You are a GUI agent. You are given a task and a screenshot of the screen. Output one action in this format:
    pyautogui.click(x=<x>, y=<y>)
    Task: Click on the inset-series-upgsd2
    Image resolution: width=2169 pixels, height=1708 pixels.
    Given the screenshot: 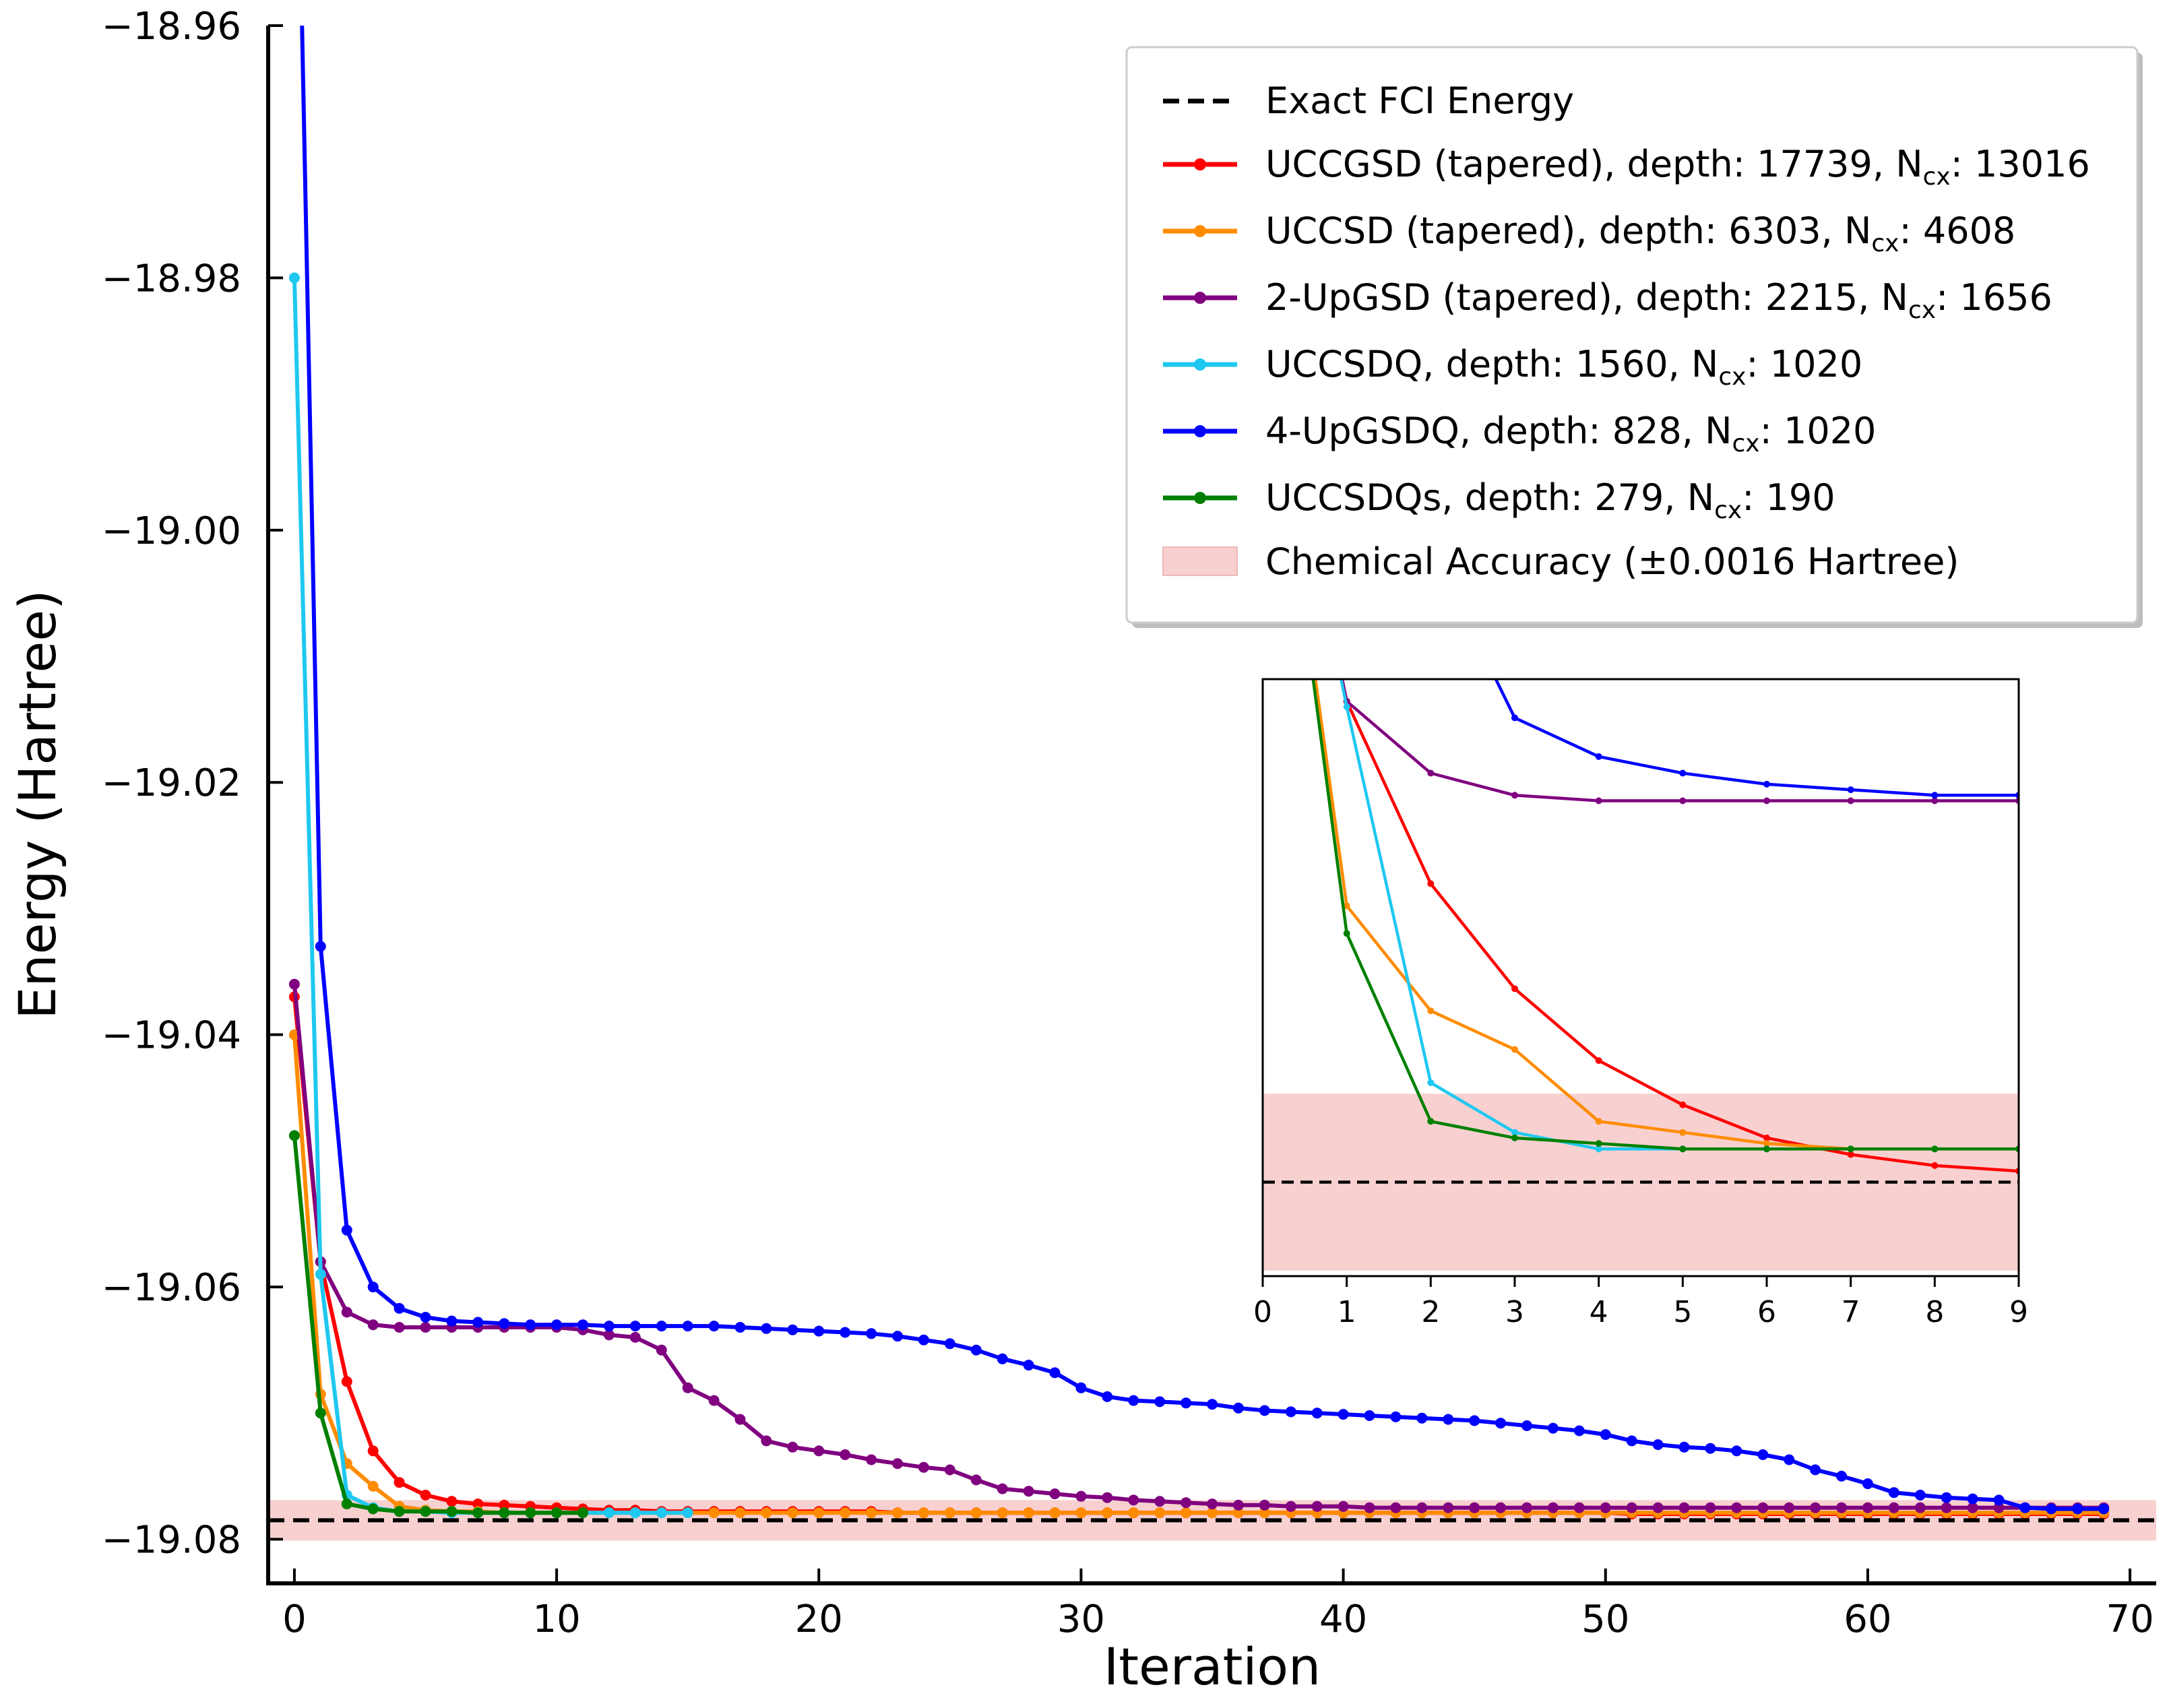 What is the action you would take?
    pyautogui.click(x=1679, y=741)
    